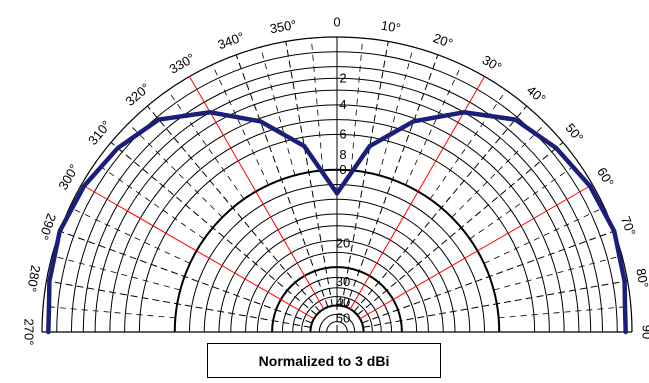  Describe the element at coordinates (605, 177) in the screenshot. I see `angle-tick-label: 60°` at that location.